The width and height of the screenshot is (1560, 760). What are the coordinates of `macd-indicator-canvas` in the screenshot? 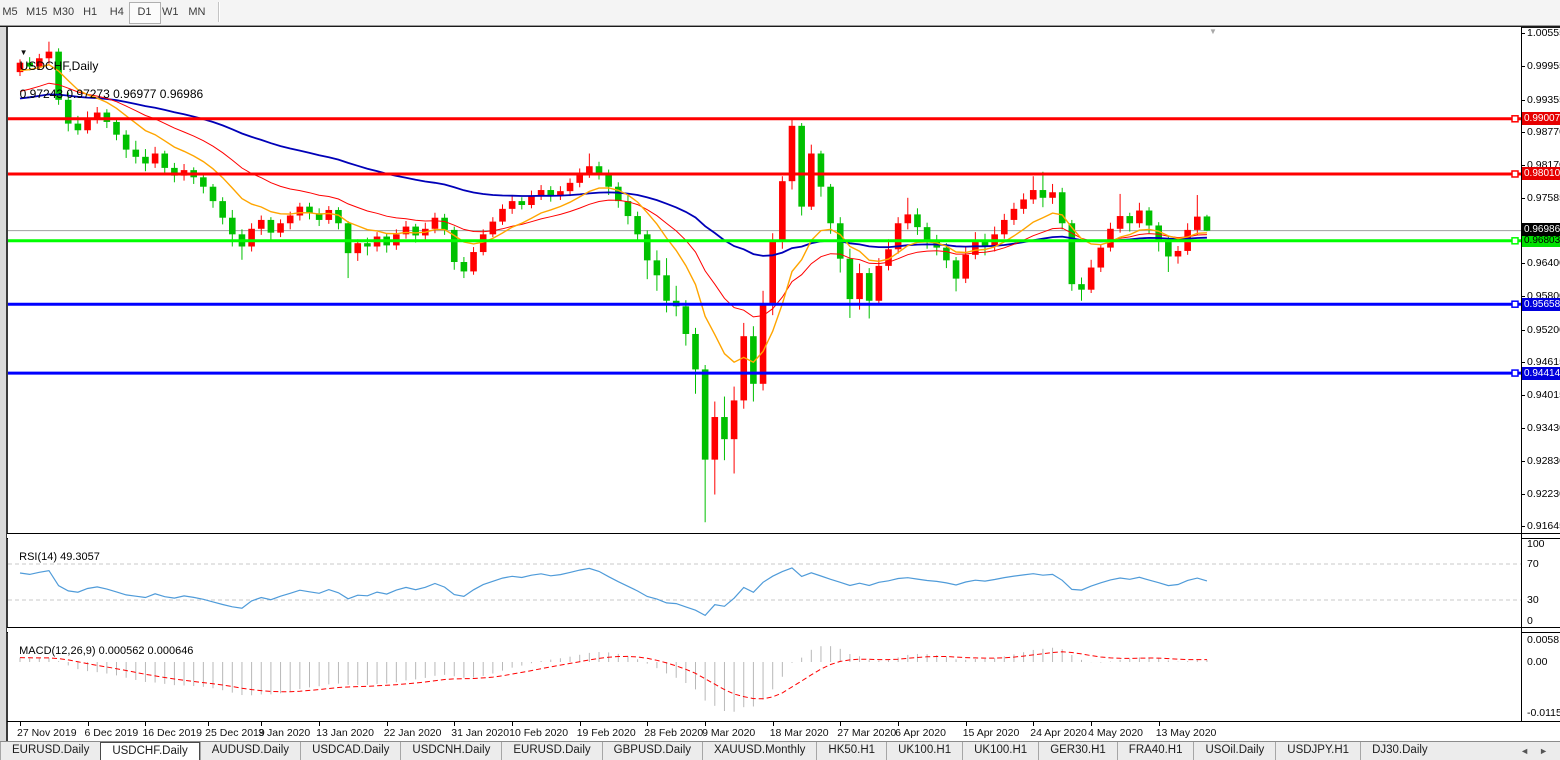 It's located at (764, 676).